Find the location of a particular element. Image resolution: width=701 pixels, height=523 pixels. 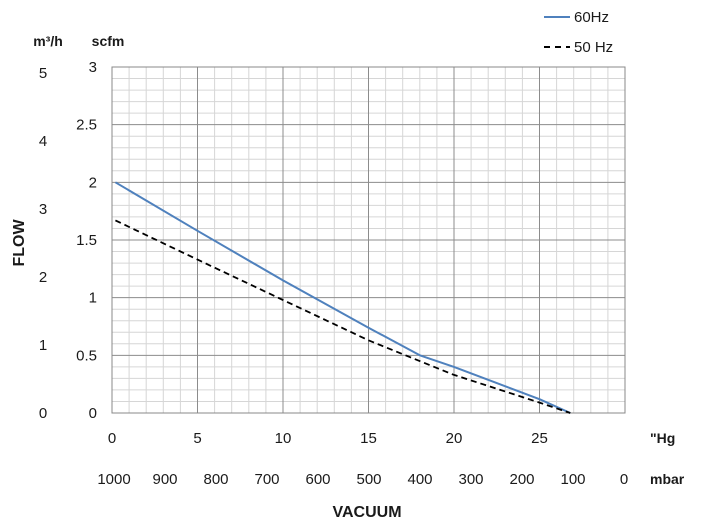

x-tick-label: 15 is located at coordinates (368, 438).